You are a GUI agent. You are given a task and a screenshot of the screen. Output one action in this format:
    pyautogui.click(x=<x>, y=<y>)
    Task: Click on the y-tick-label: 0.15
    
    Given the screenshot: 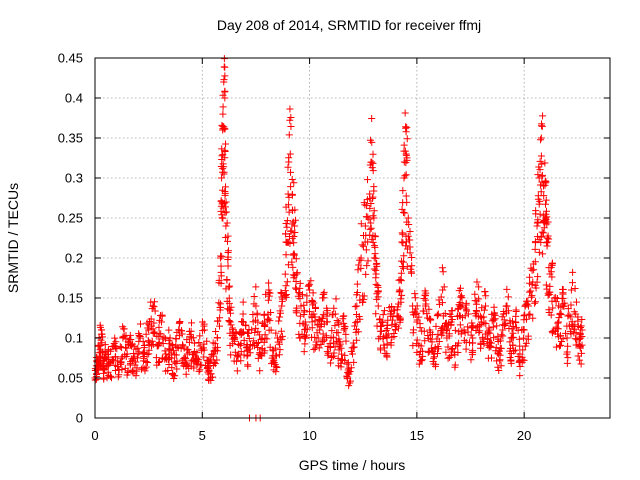 What is the action you would take?
    pyautogui.click(x=70, y=298)
    